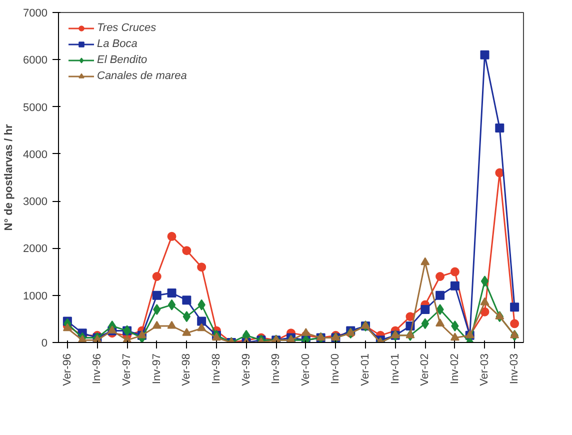  I want to click on x-tick-label: Inv-03, so click(514, 368).